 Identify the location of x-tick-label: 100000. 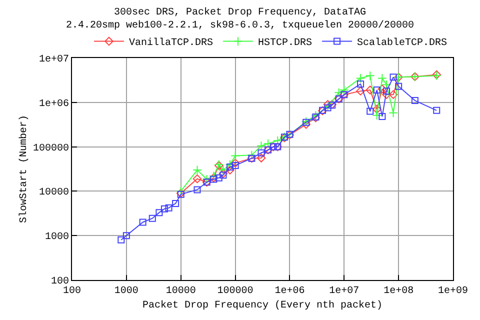
(235, 291).